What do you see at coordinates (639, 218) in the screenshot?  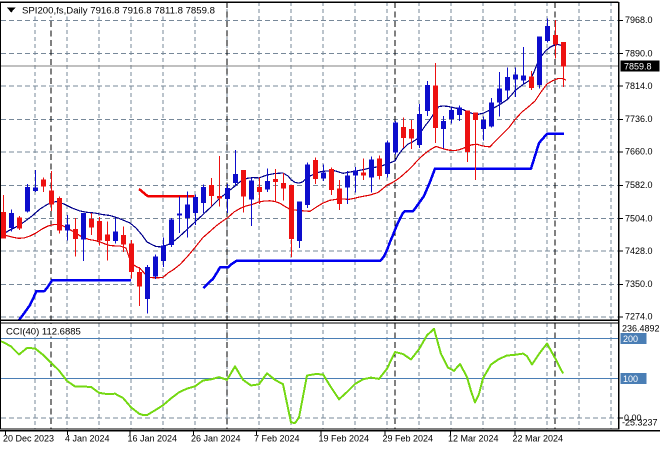 I see `svg-text: 7504.0` at bounding box center [639, 218].